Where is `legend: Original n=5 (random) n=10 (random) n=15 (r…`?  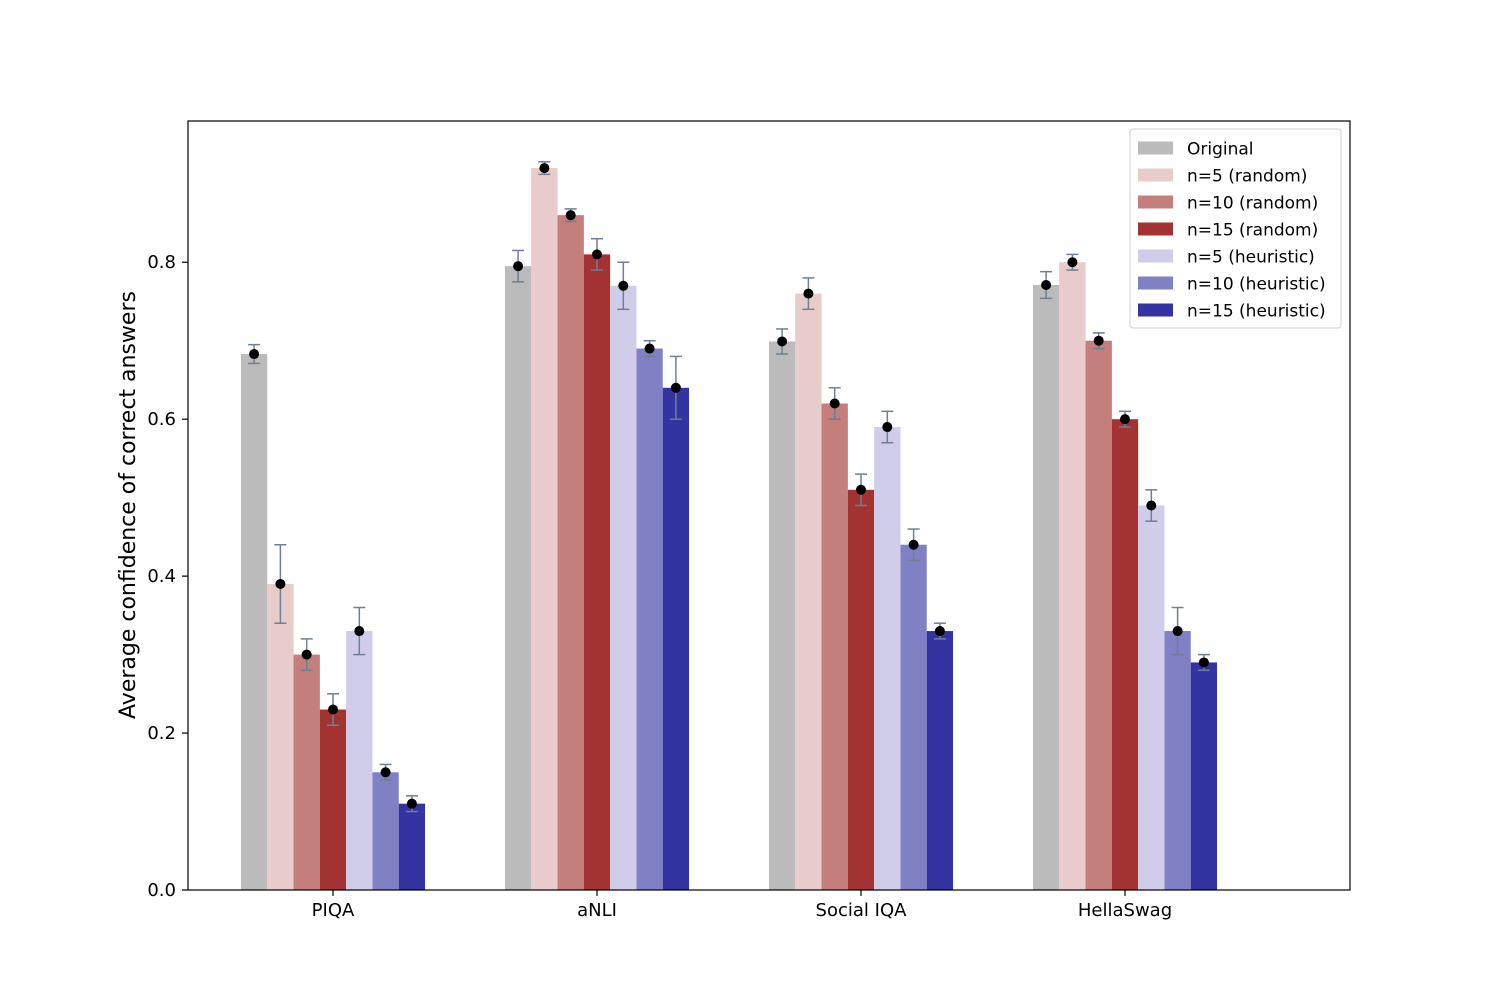 legend: Original n=5 (random) n=10 (random) n=15 (r… is located at coordinates (1235, 228).